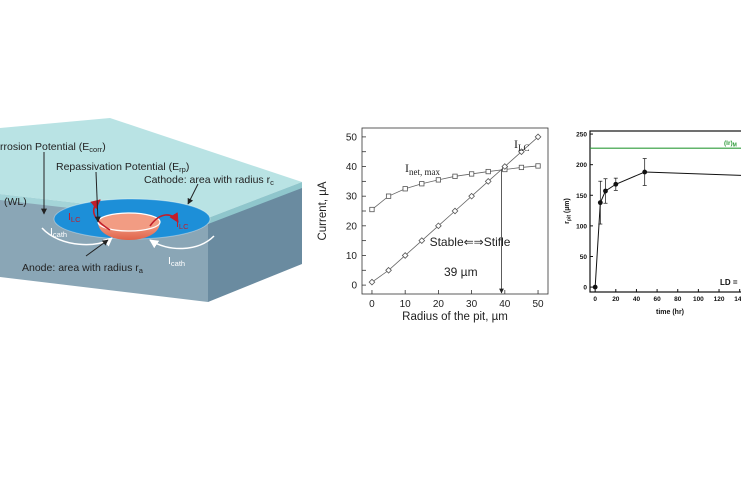 Image resolution: width=741 pixels, height=486 pixels. Describe the element at coordinates (698, 299) in the screenshot. I see `chart2-x-tick-label: 100` at that location.